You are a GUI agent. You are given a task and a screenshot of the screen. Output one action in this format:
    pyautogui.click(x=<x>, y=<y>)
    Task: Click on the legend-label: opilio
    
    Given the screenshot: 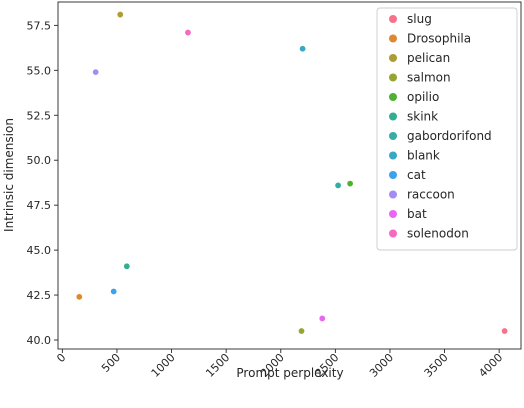 What is the action you would take?
    pyautogui.click(x=423, y=97)
    